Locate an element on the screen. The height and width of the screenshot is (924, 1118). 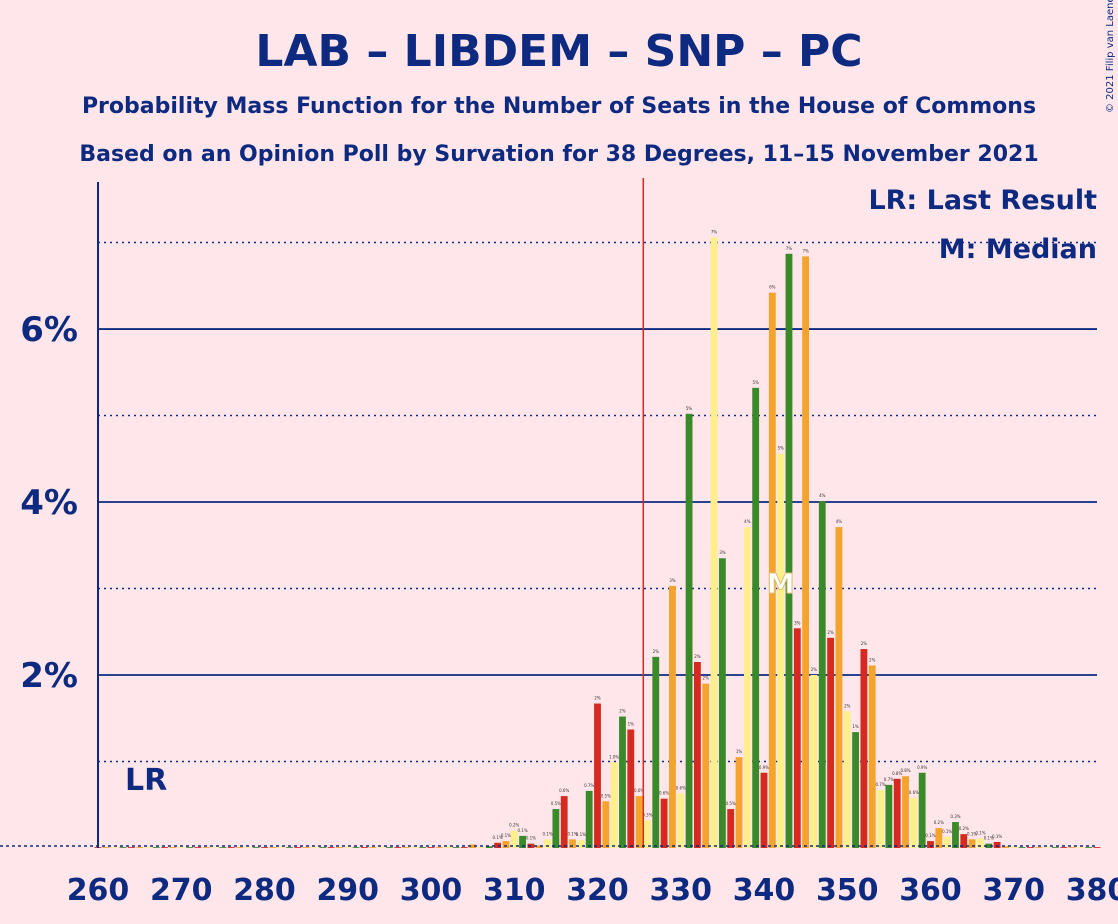
y-tick-6: 6% is located at coordinates (49, 330).